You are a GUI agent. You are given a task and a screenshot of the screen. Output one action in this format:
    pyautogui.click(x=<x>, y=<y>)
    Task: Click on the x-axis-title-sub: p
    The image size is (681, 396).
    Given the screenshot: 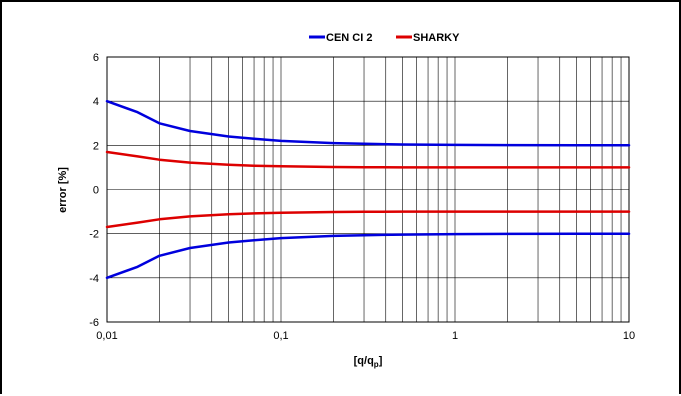 What is the action you would take?
    pyautogui.click(x=376, y=364)
    